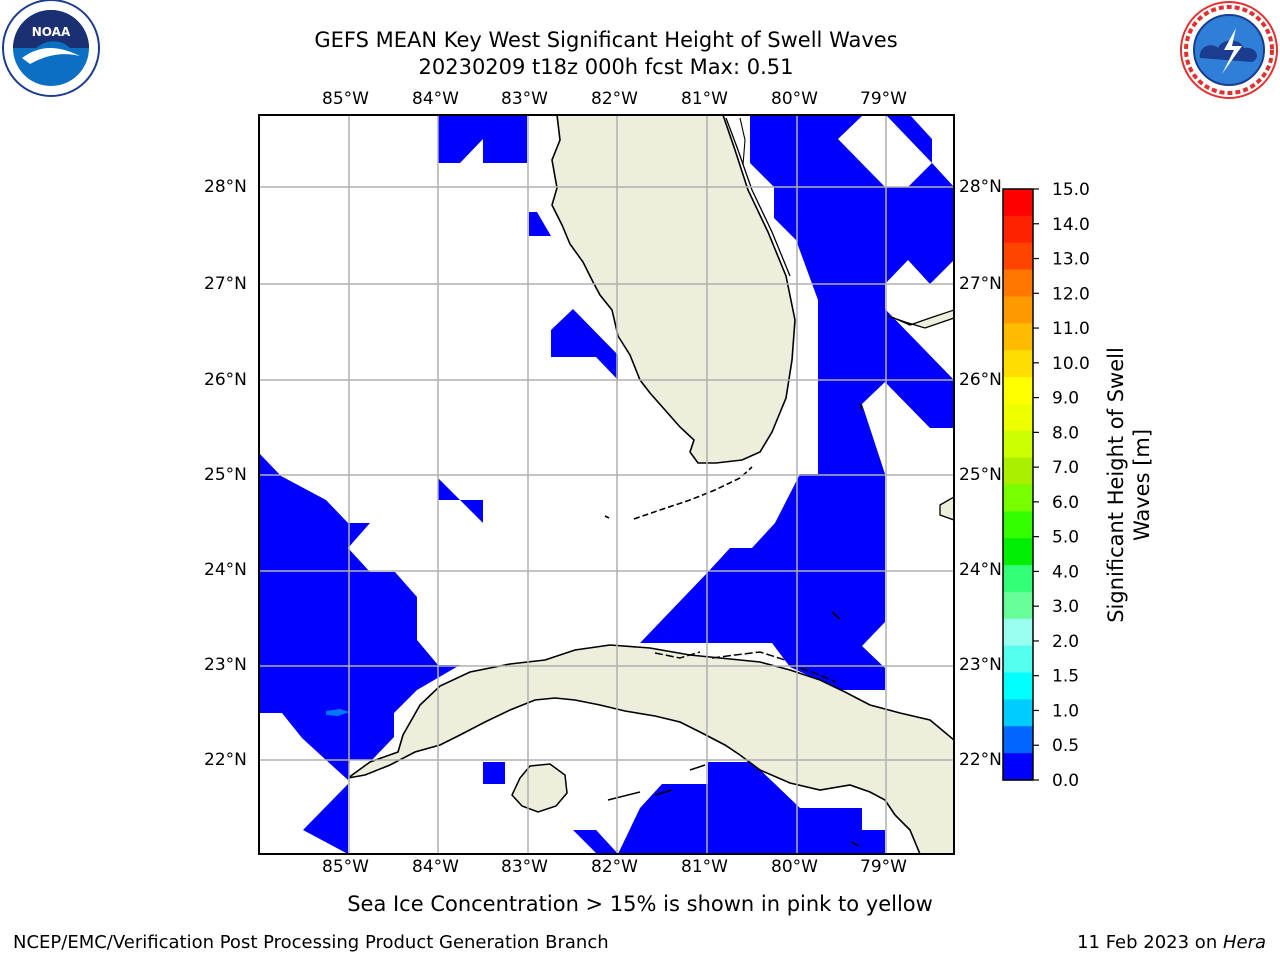  What do you see at coordinates (1065, 399) in the screenshot?
I see `colorbar-tick-label: 9.0` at bounding box center [1065, 399].